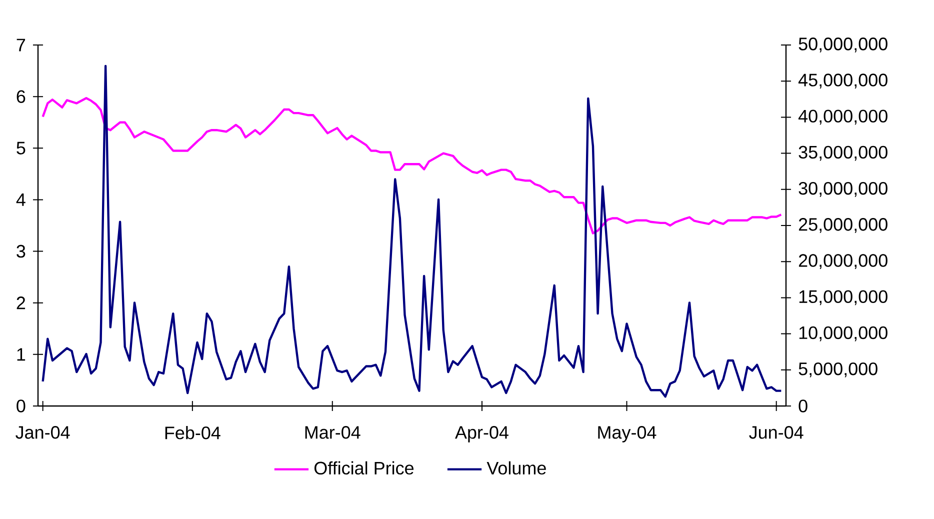 This screenshot has width=934, height=519. What do you see at coordinates (843, 153) in the screenshot?
I see `y2-tick-label: 35,000,000` at bounding box center [843, 153].